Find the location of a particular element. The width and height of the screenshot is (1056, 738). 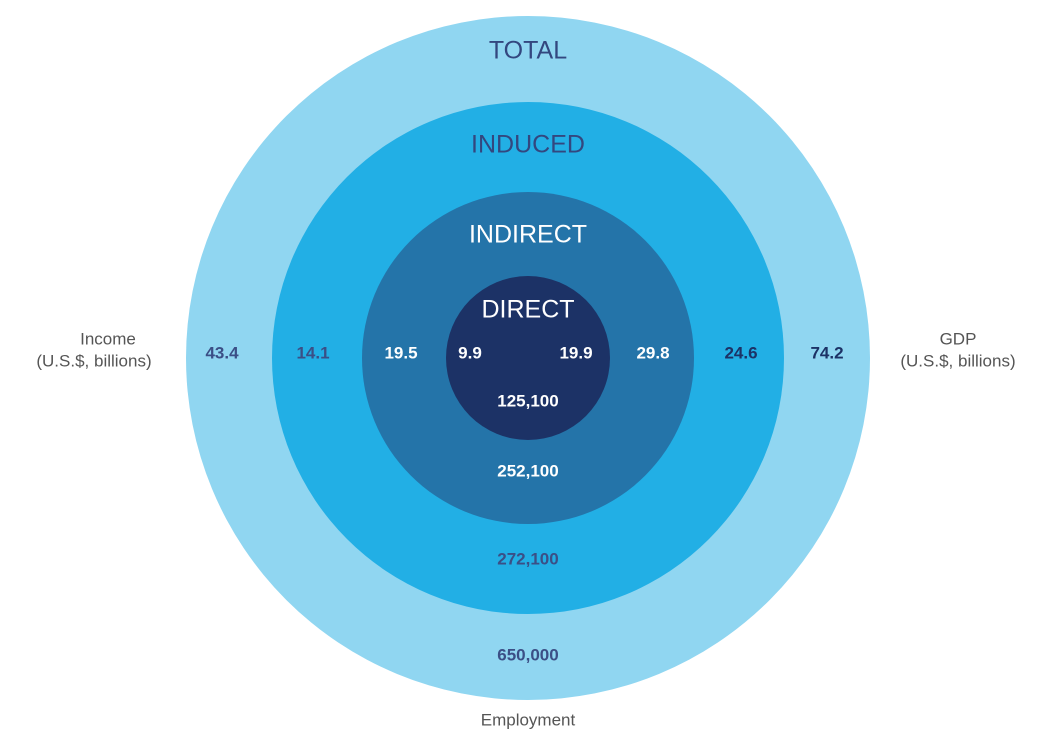

gdp-value: 74.2 is located at coordinates (826, 352).